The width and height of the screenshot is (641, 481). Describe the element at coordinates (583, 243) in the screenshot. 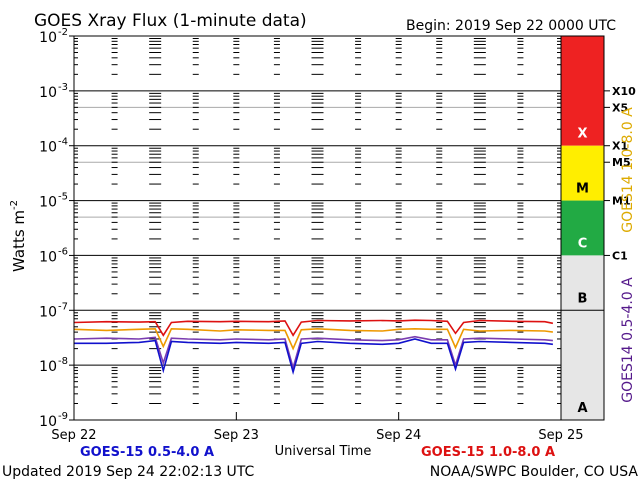

I see `flare-class-label: C` at that location.